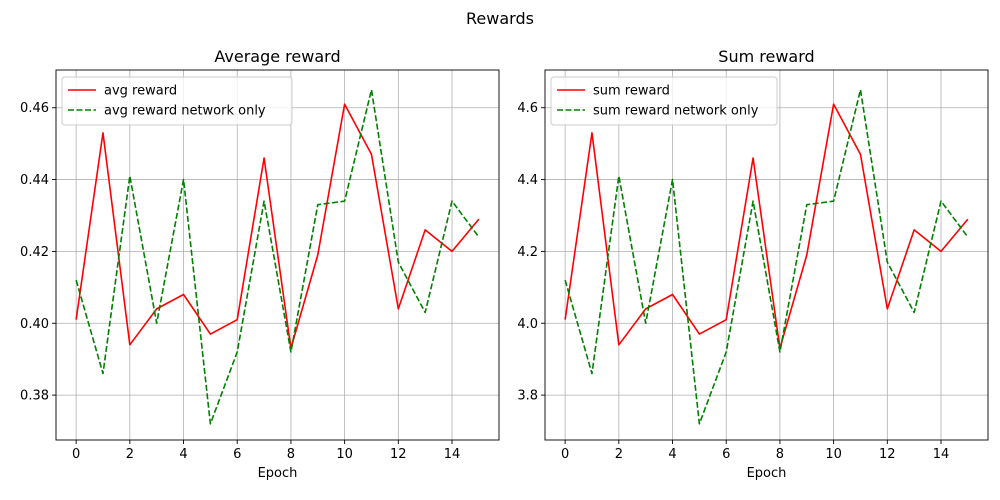 The image size is (1000, 500). I want to click on legend-label: avg reward, so click(140, 91).